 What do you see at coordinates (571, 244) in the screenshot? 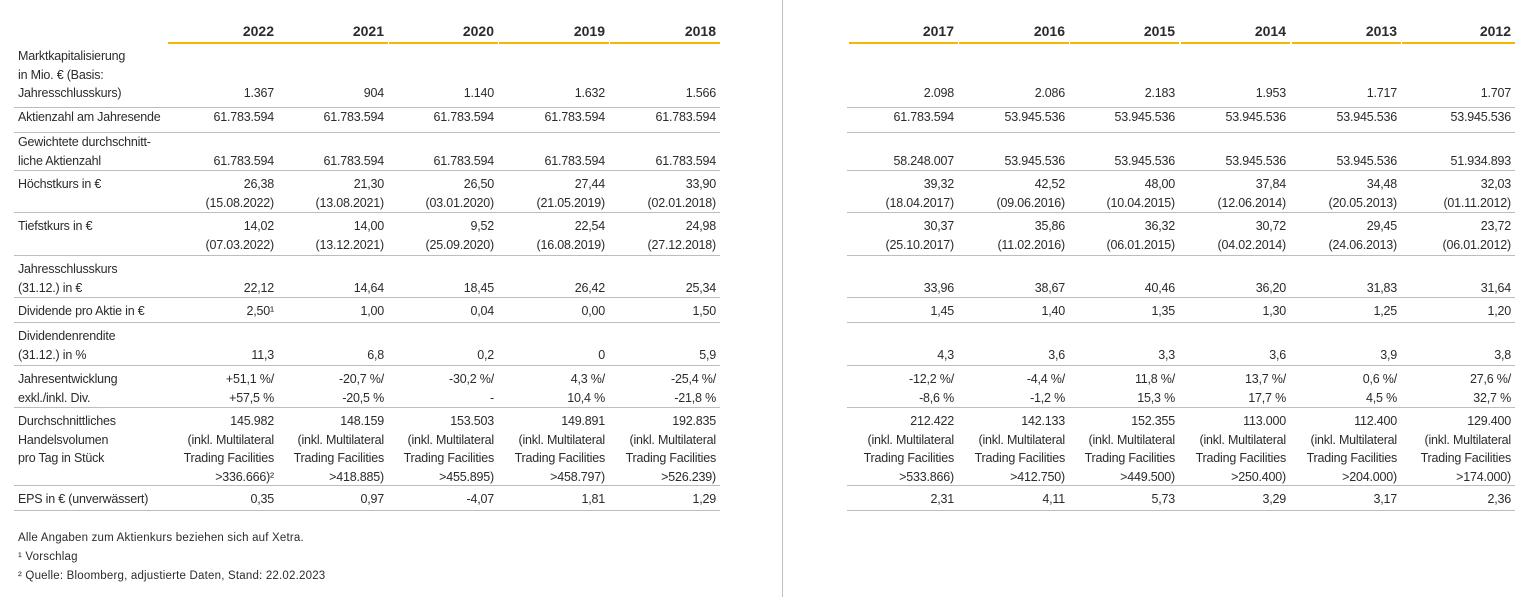
I see `table-cell: (16.08.2019)` at bounding box center [571, 244].